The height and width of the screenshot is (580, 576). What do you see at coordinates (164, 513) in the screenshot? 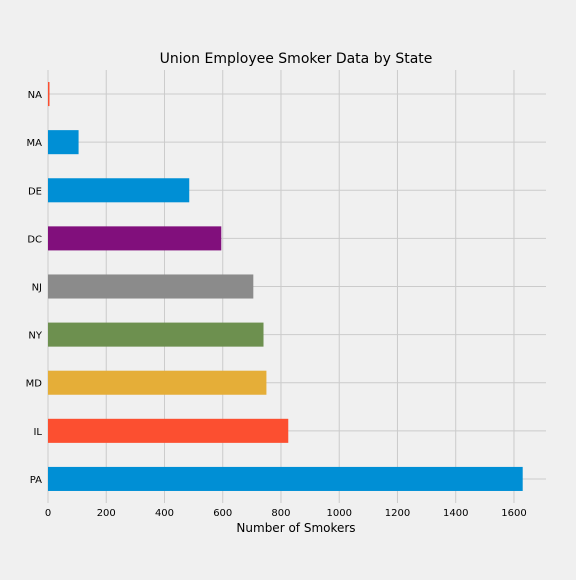
I see `x-tick-label: 400` at bounding box center [164, 513].